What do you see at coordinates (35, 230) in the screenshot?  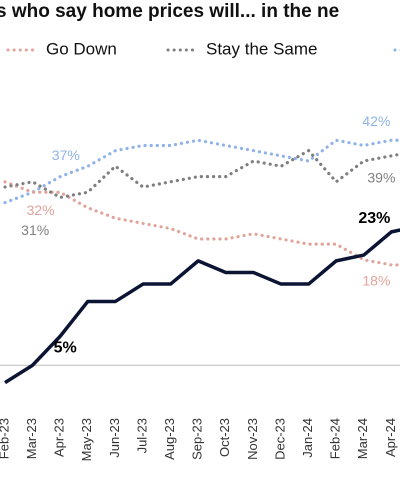 I see `data-label: 31%` at bounding box center [35, 230].